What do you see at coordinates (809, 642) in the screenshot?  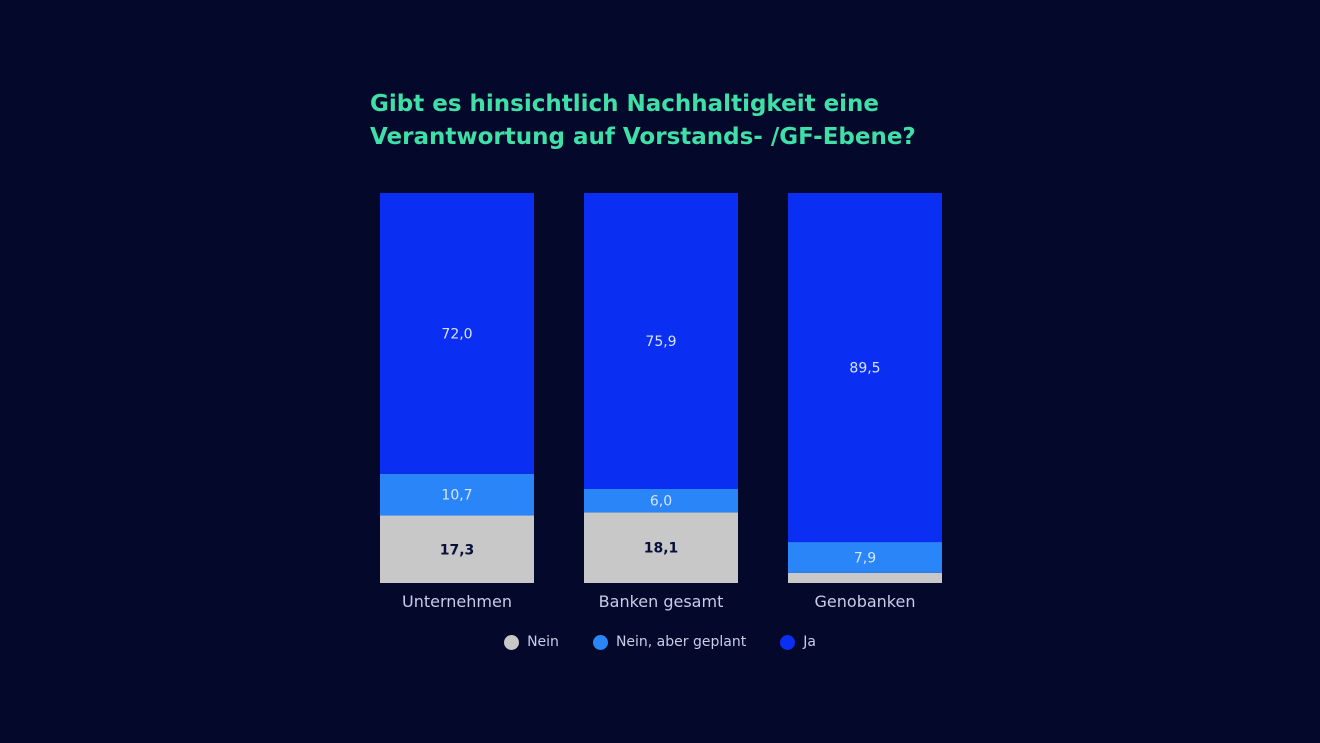 I see `legend-label: Ja` at bounding box center [809, 642].